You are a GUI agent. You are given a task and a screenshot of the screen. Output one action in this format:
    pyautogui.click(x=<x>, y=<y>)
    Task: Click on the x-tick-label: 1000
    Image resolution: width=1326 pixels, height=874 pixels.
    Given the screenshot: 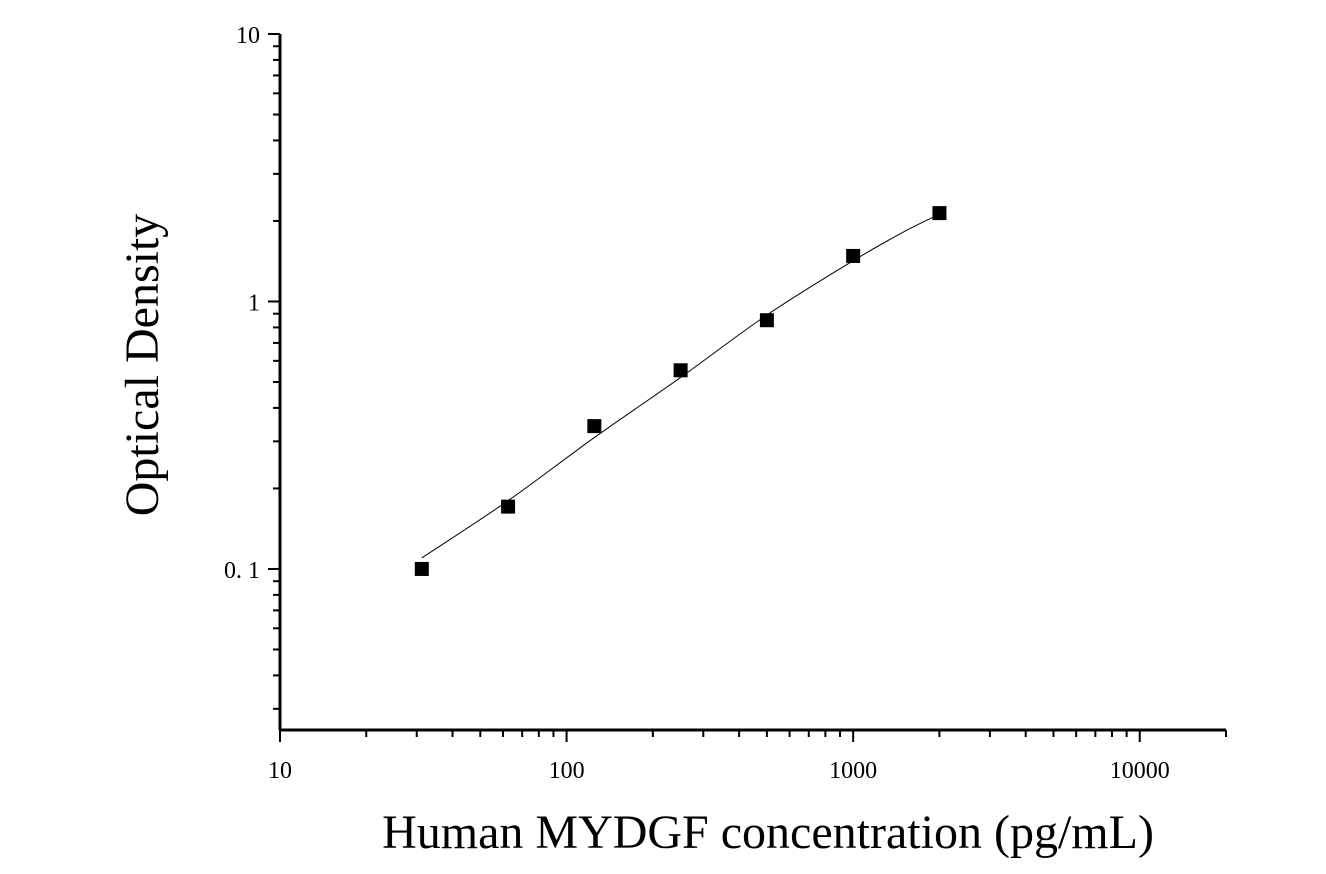 What is the action you would take?
    pyautogui.click(x=853, y=771)
    